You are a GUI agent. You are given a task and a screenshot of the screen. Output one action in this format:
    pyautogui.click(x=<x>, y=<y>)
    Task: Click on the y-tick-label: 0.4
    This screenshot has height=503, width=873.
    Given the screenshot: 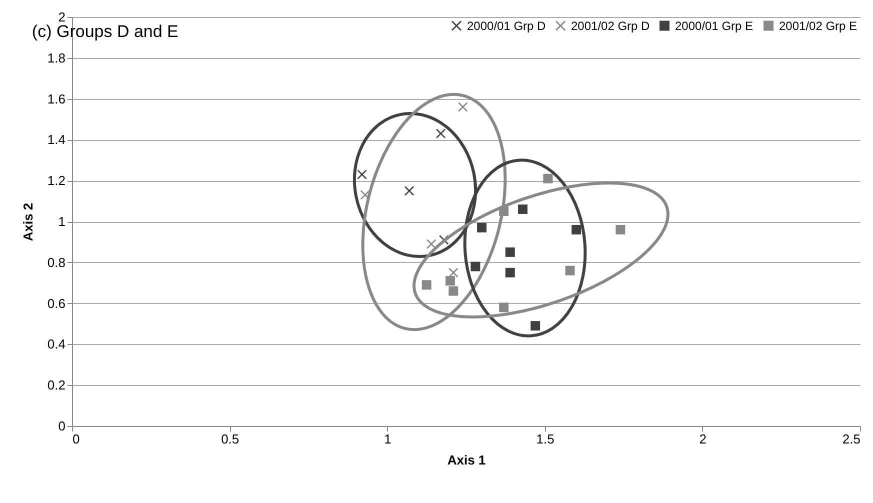 What is the action you would take?
    pyautogui.click(x=56, y=344)
    